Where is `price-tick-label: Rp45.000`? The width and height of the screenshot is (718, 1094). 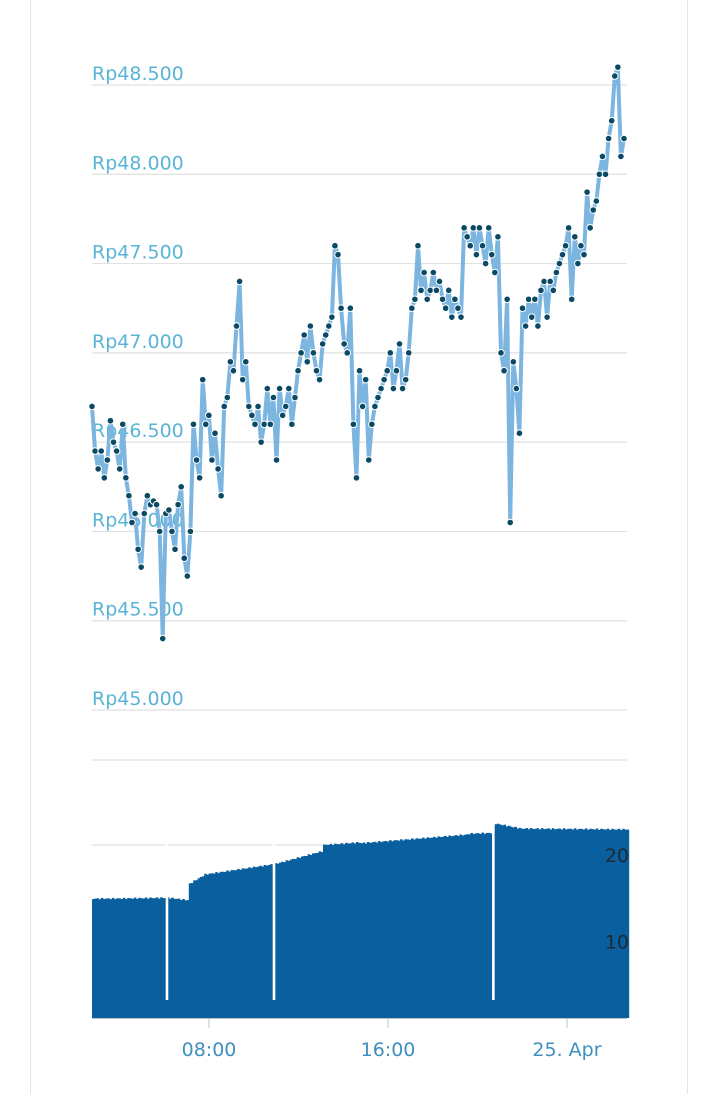
price-tick-label: Rp45.000 is located at coordinates (138, 699).